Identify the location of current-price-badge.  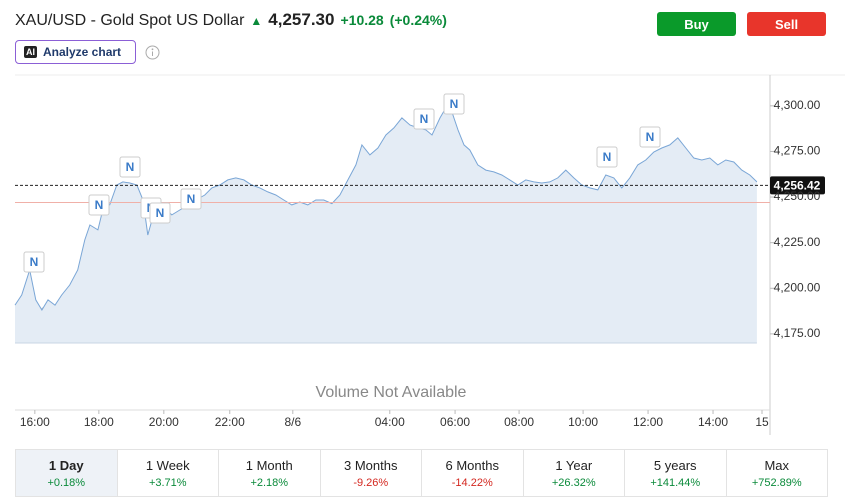
(797, 185).